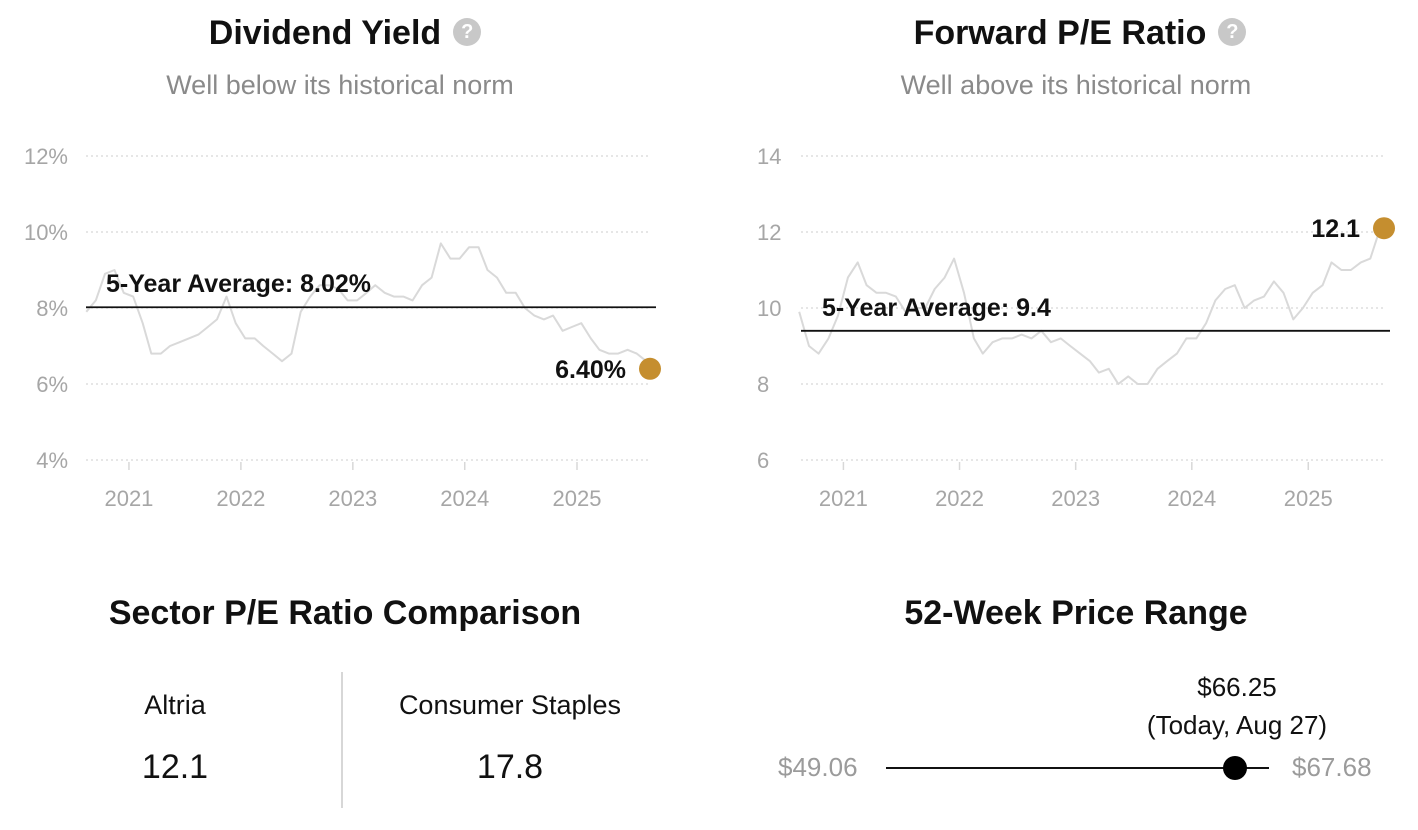 The image size is (1418, 830). What do you see at coordinates (590, 370) in the screenshot?
I see `current-value-label: 6.40%` at bounding box center [590, 370].